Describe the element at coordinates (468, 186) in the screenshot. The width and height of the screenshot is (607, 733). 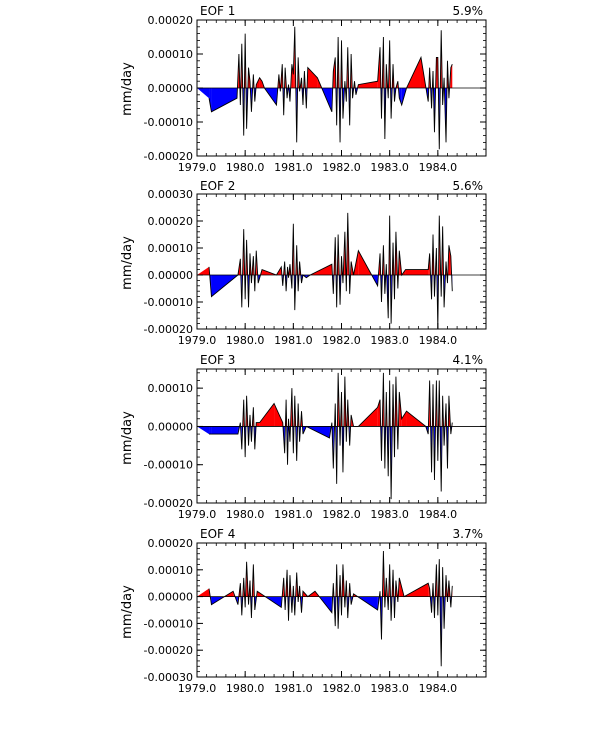
I see `variance-label: 5.6%` at that location.